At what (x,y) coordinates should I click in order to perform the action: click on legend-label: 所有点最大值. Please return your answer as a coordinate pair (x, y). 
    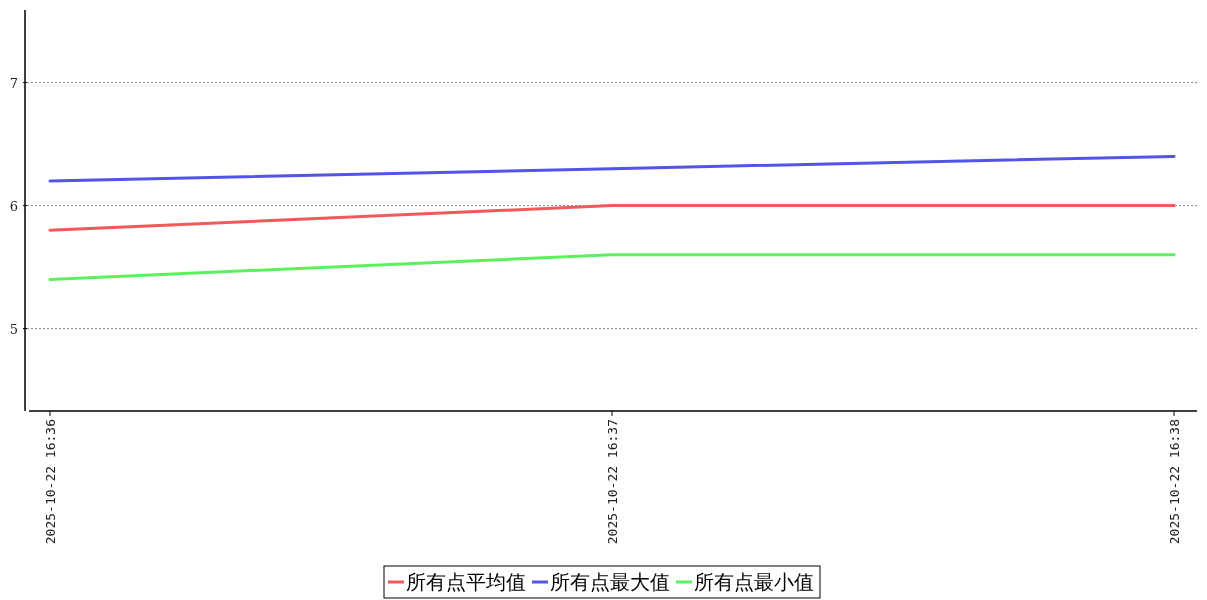
    Looking at the image, I should click on (610, 582).